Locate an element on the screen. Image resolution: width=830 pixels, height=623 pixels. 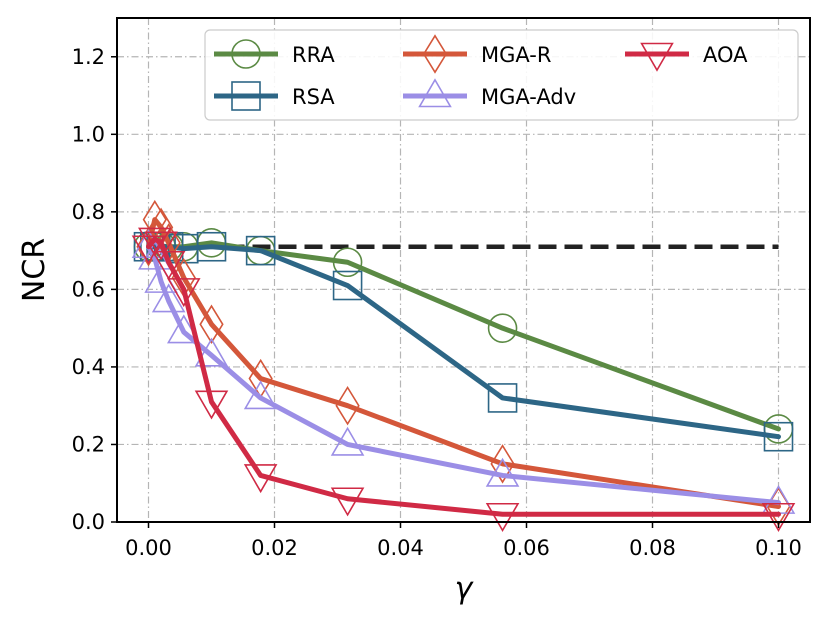
y-axis-label: NCR is located at coordinates (34, 270).